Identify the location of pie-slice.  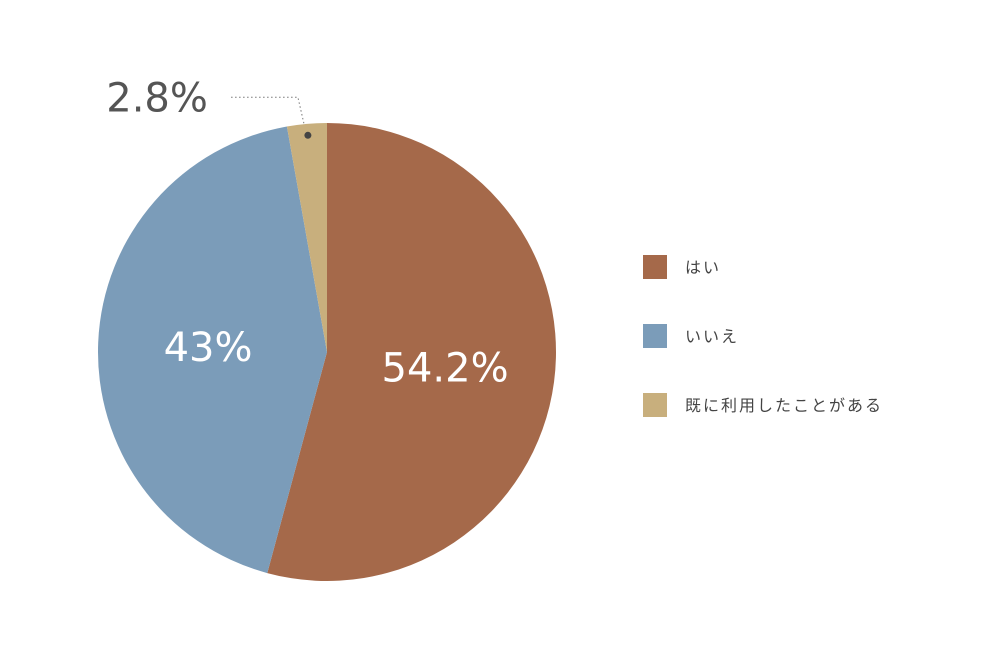
(306, 237).